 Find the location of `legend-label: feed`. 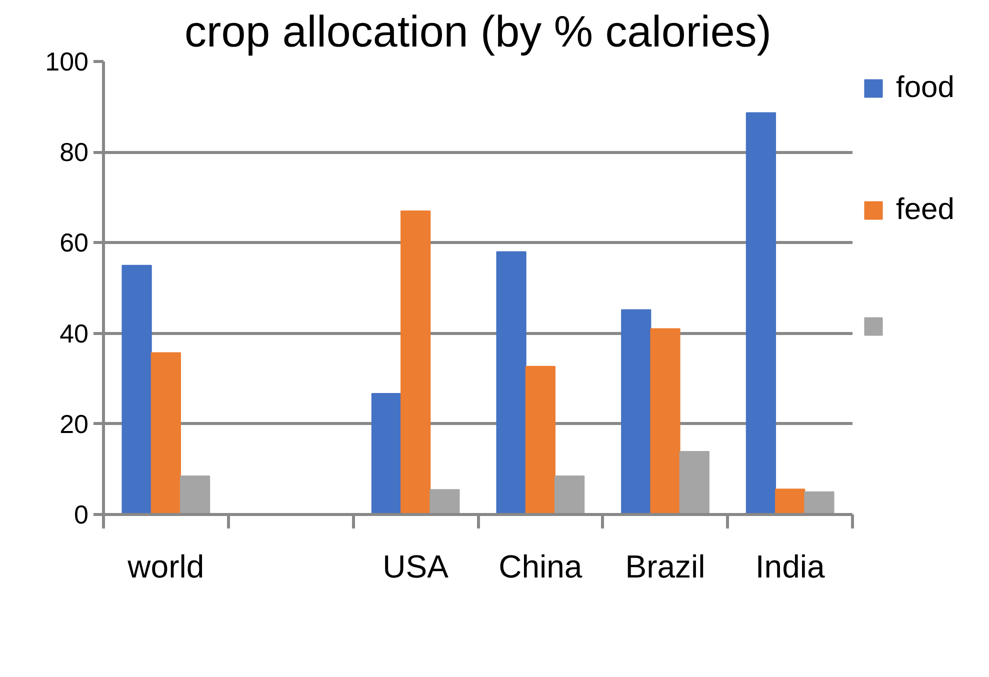

legend-label: feed is located at coordinates (925, 210).